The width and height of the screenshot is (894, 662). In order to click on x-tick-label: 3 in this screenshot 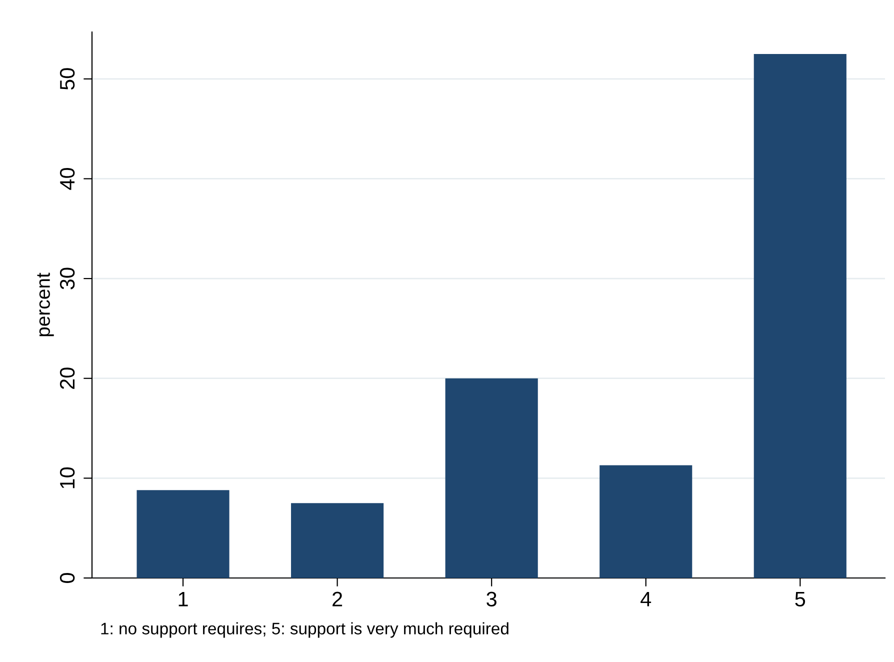, I will do `click(491, 599)`.